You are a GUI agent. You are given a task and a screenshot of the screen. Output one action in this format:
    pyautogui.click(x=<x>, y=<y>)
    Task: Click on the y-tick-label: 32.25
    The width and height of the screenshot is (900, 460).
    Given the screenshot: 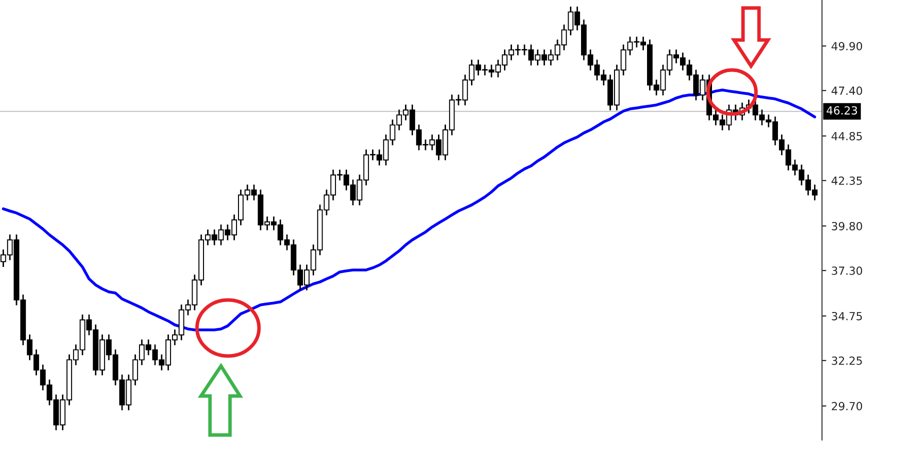 What is the action you would take?
    pyautogui.click(x=847, y=360)
    